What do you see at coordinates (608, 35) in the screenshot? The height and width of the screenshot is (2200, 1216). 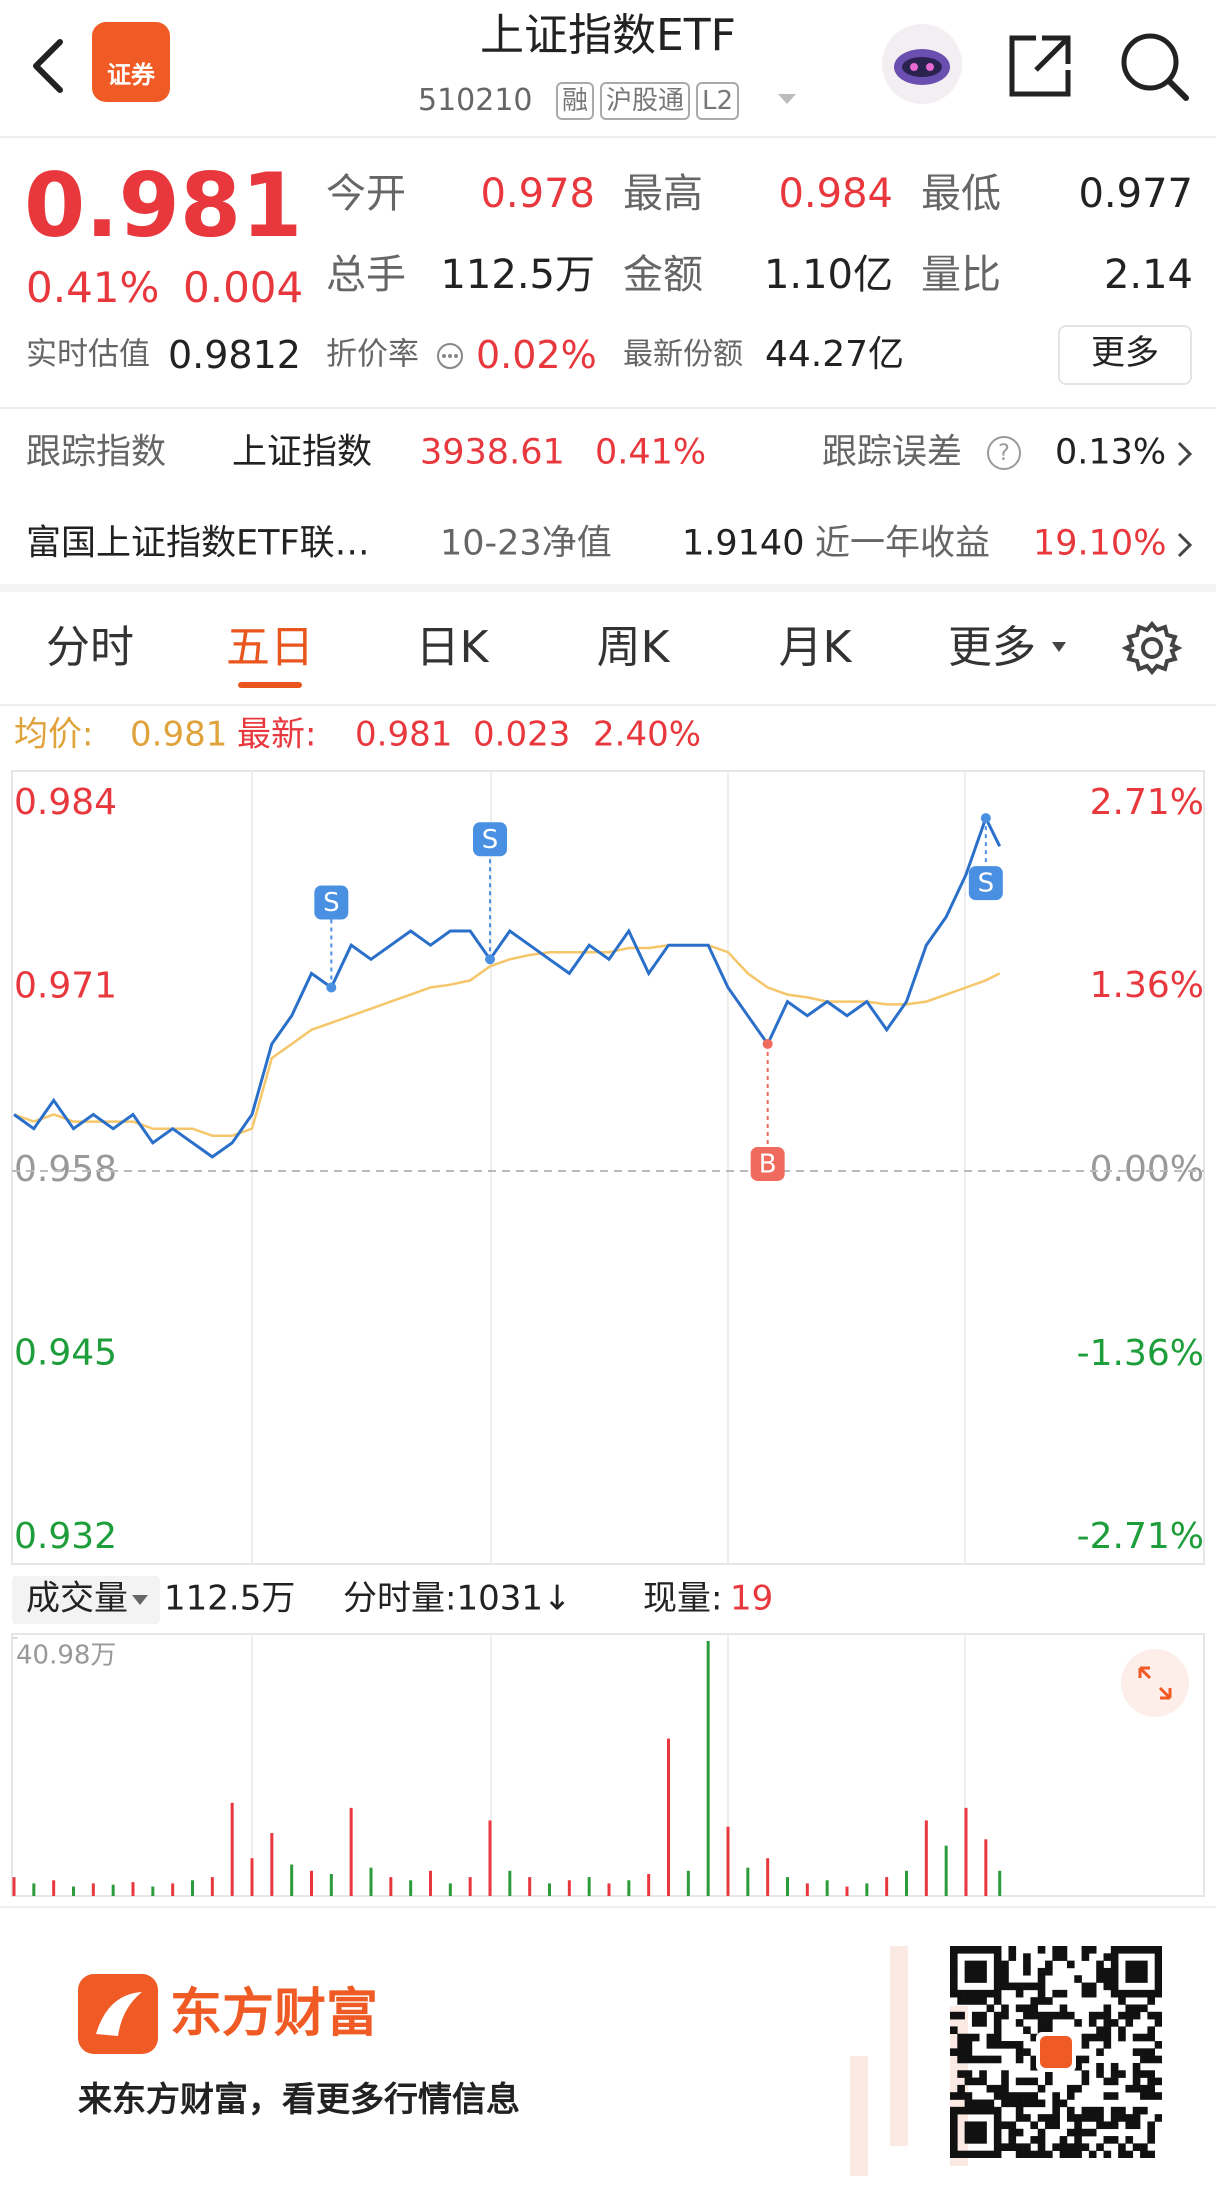 I see `title: 上证指数ETF` at bounding box center [608, 35].